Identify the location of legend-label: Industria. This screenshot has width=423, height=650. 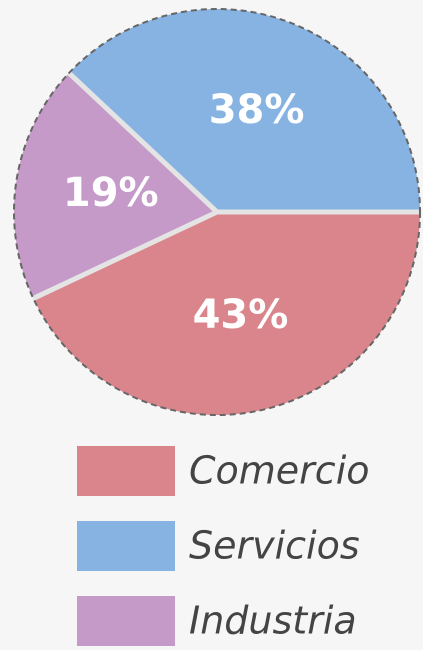
(273, 621).